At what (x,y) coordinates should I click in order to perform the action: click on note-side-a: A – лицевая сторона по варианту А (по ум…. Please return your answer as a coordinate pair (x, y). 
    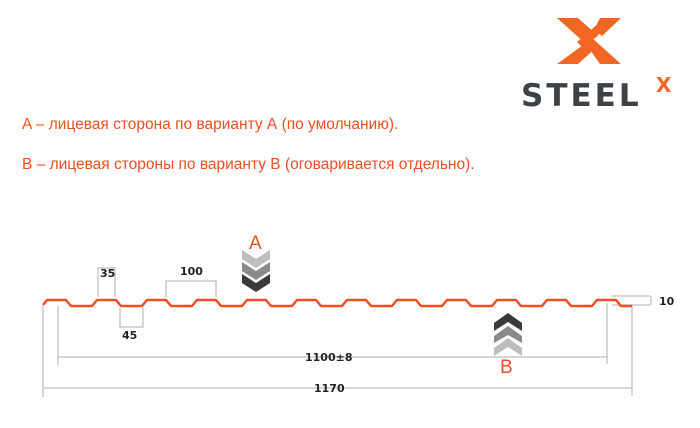
    Looking at the image, I should click on (210, 124).